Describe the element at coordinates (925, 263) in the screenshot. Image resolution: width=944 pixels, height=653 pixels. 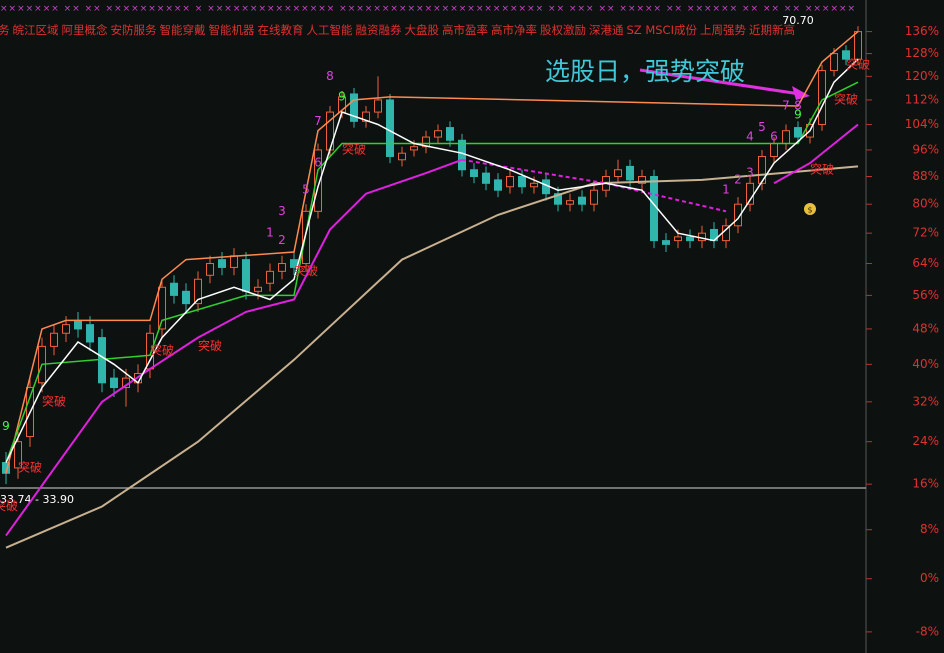
I see `y-tick-label: 64%` at that location.